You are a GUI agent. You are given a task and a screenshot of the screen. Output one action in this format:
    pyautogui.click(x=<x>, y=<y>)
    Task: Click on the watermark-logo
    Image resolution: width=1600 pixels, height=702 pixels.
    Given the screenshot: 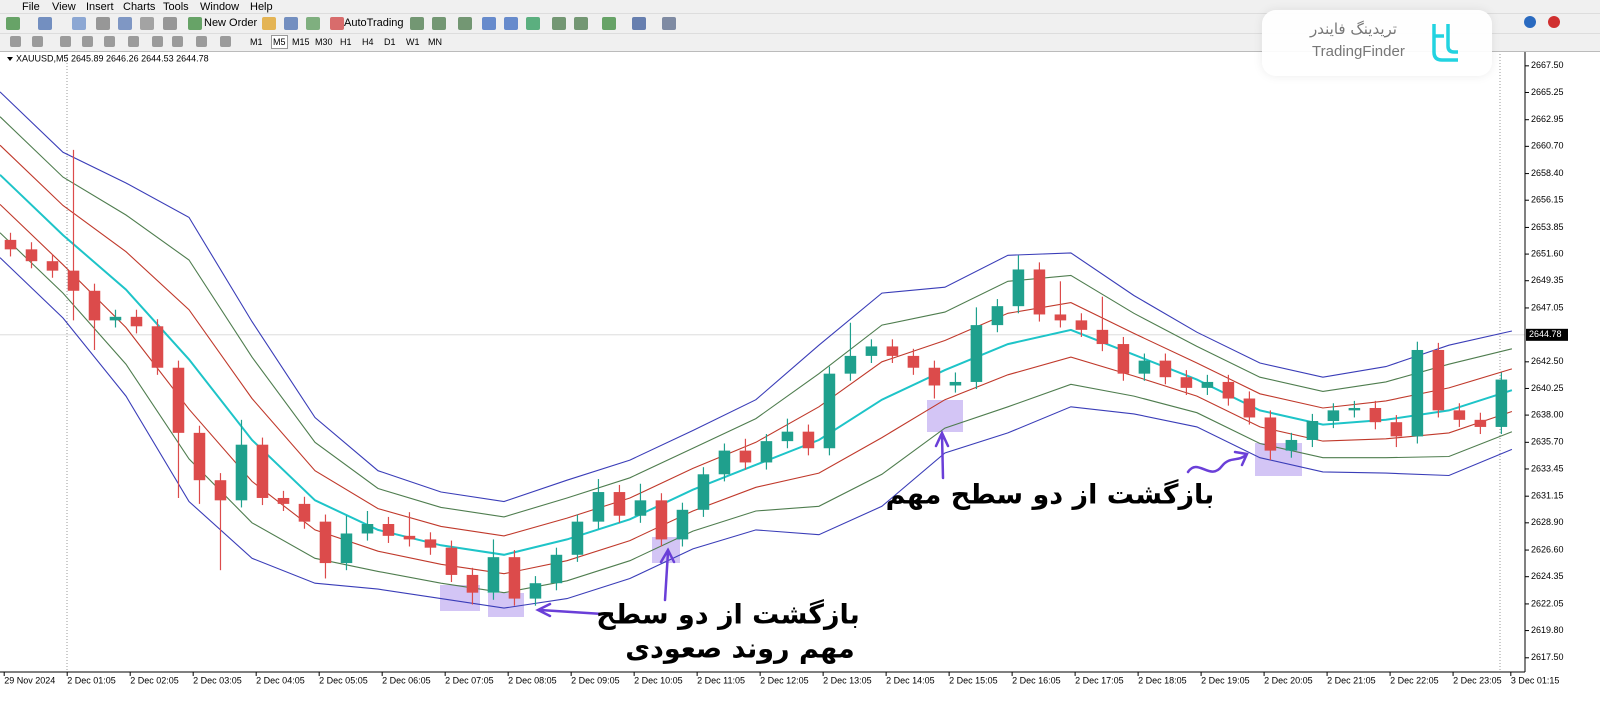 What is the action you would take?
    pyautogui.click(x=1445, y=43)
    